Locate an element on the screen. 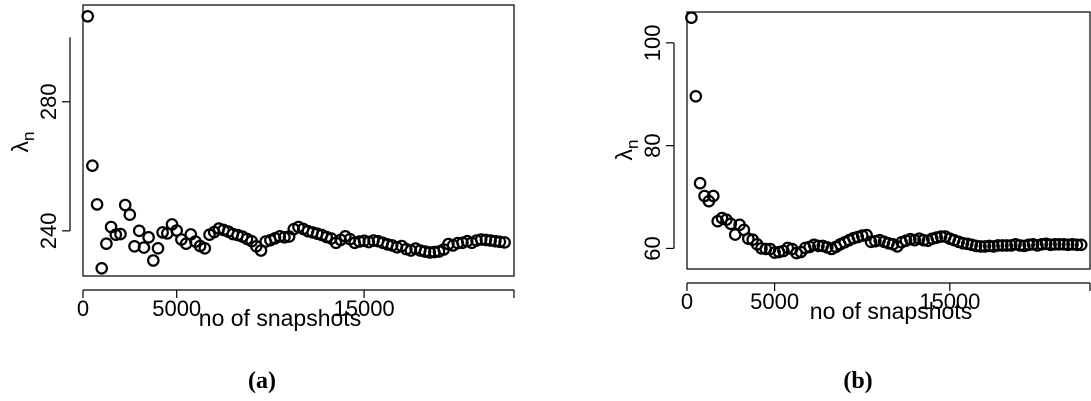  y-tick-label: 60 is located at coordinates (652, 248).